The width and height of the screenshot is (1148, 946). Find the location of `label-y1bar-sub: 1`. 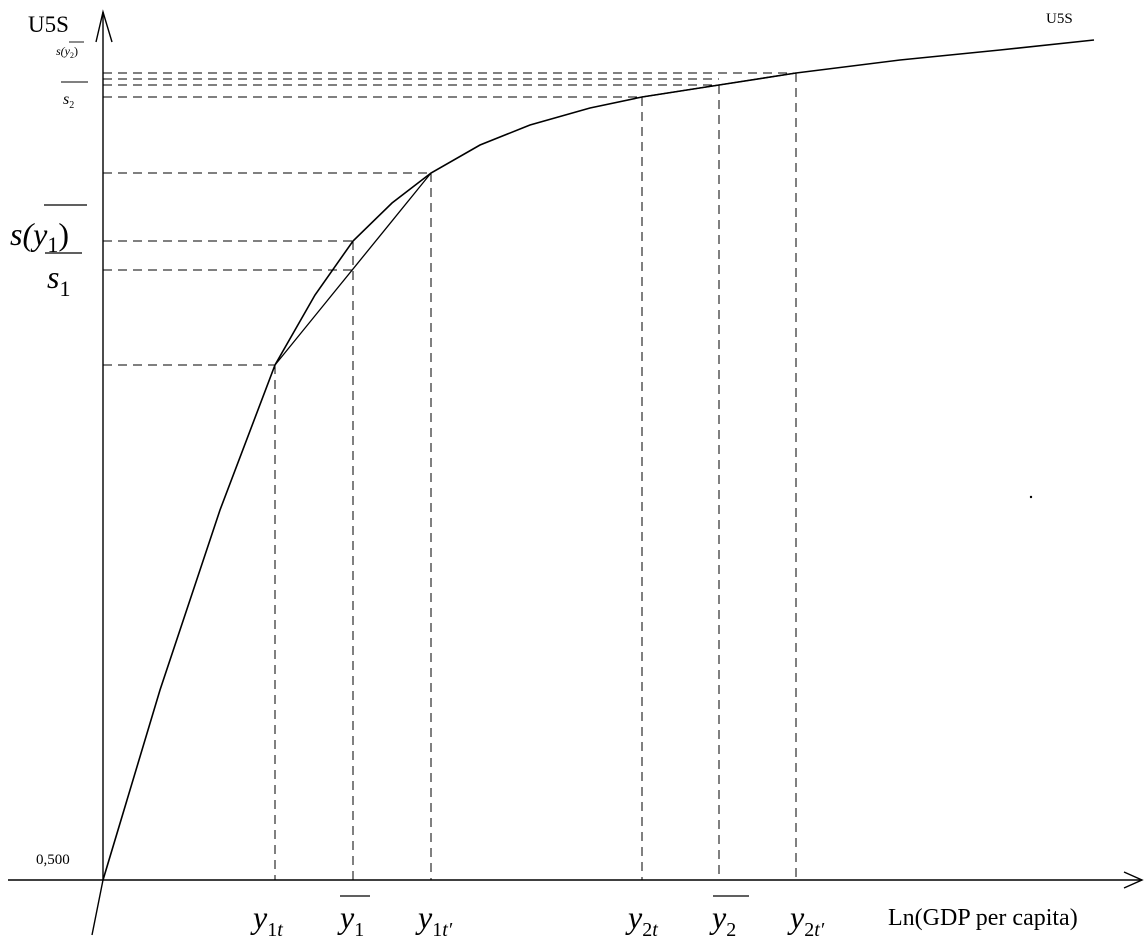

label-y1bar-sub: 1 is located at coordinates (359, 930).